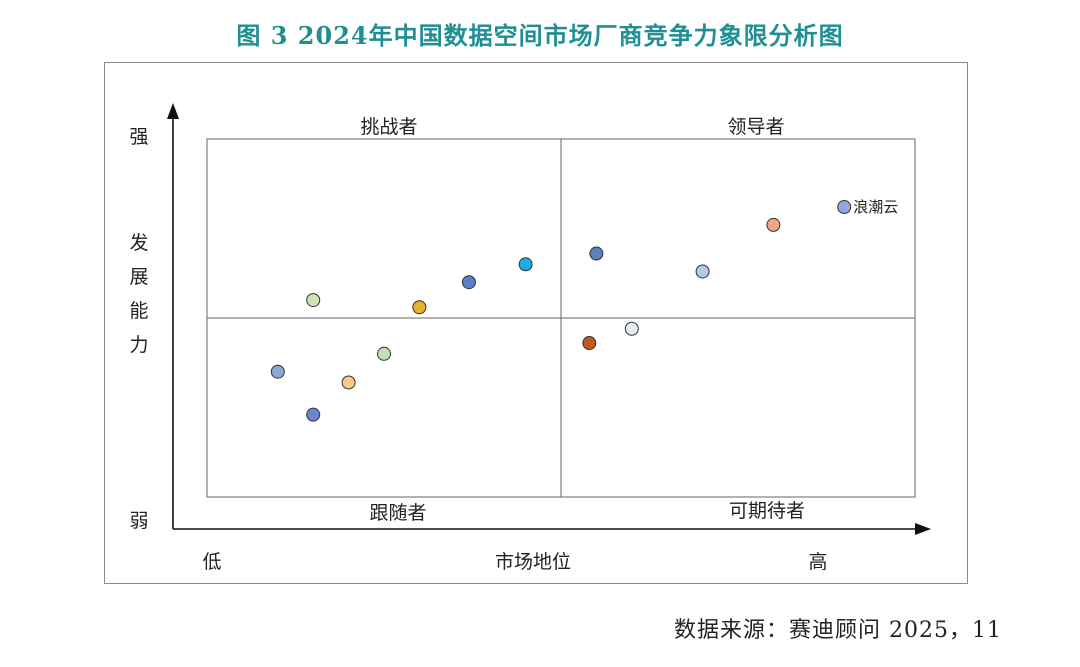 This screenshot has width=1080, height=667. What do you see at coordinates (767, 511) in the screenshot?
I see `quadrant-label-promising: 可期待者` at bounding box center [767, 511].